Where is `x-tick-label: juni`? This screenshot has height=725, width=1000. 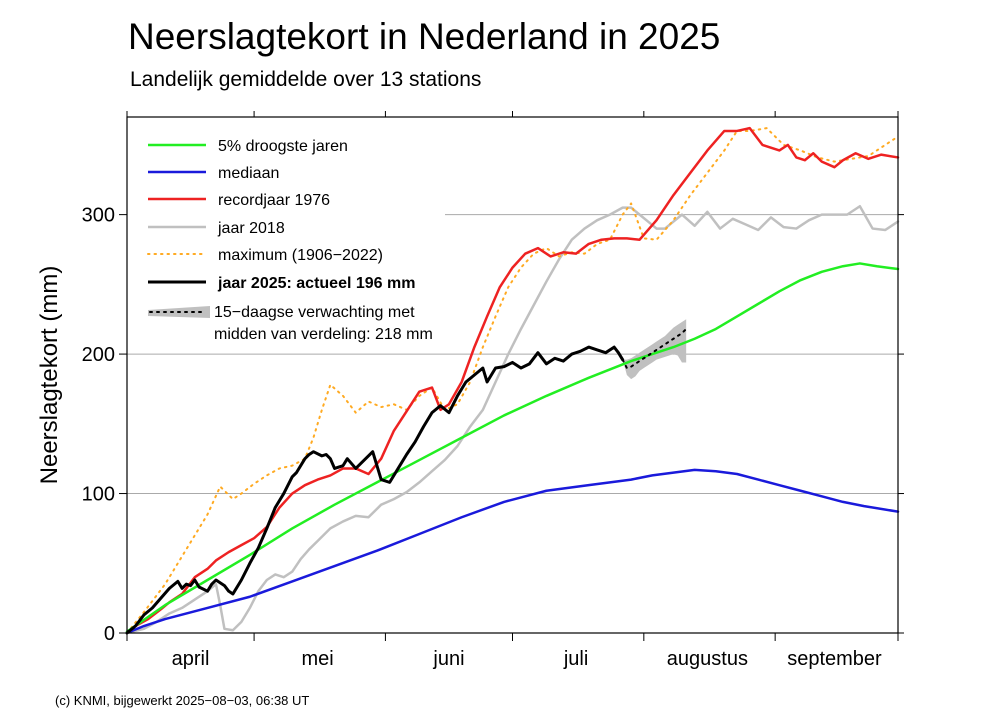 x-tick-label: juni is located at coordinates (448, 659).